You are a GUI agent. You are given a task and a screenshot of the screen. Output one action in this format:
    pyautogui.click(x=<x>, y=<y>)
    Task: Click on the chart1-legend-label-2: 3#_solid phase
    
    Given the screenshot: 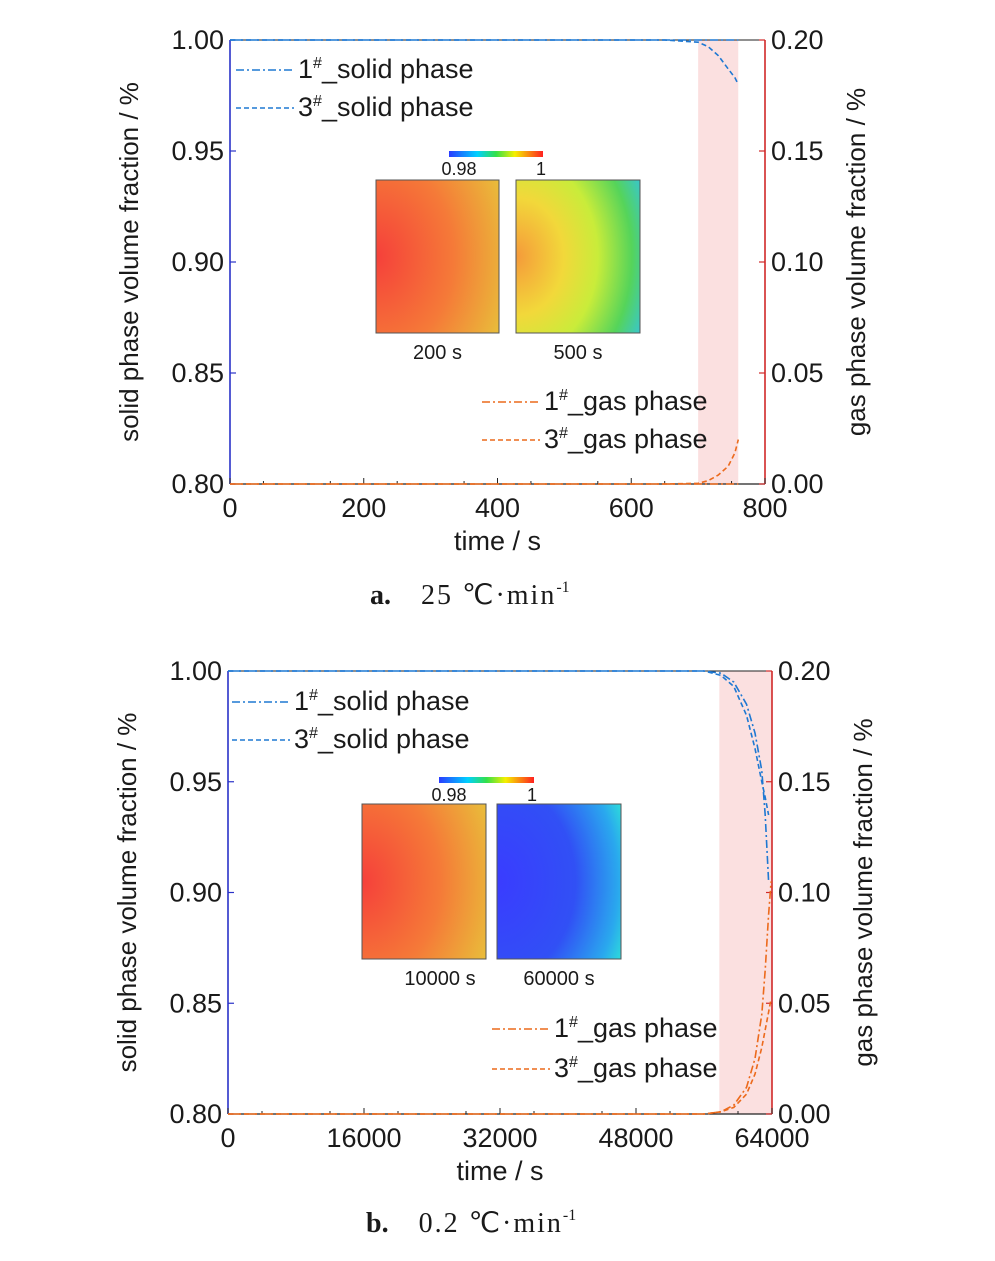 What is the action you would take?
    pyautogui.click(x=386, y=107)
    